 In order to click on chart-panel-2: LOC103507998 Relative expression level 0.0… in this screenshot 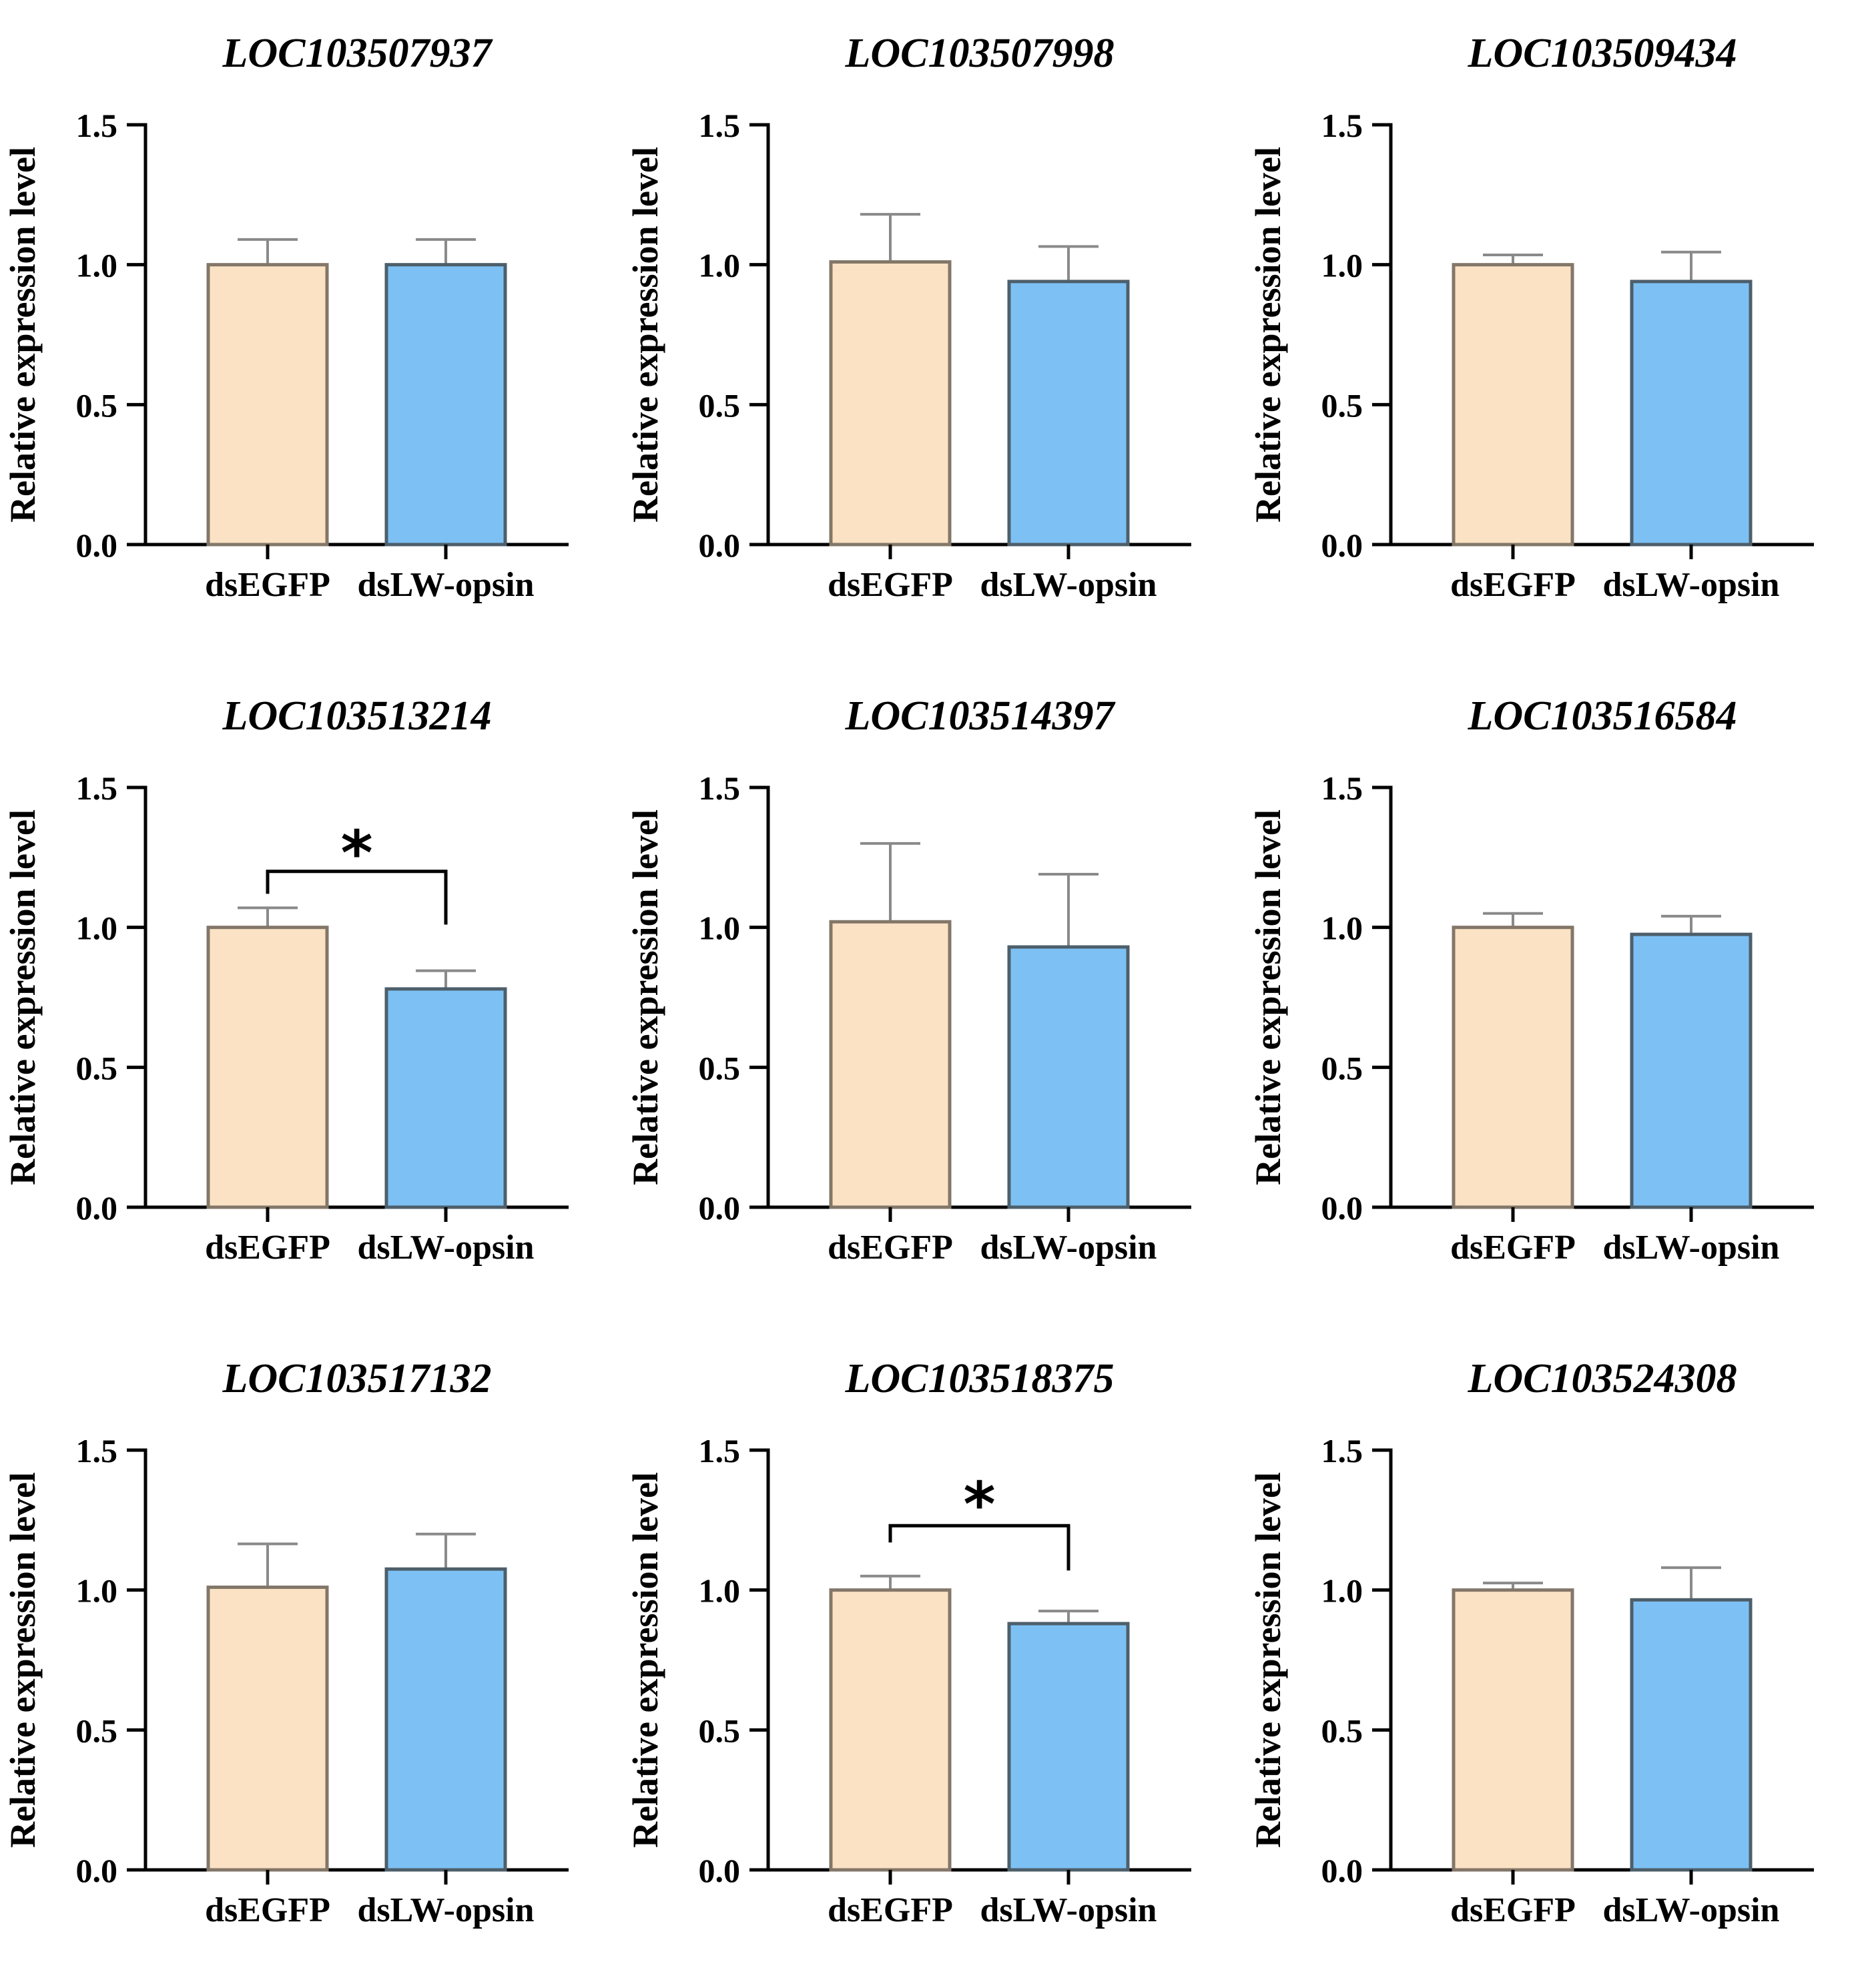, I will do `click(934, 331)`.